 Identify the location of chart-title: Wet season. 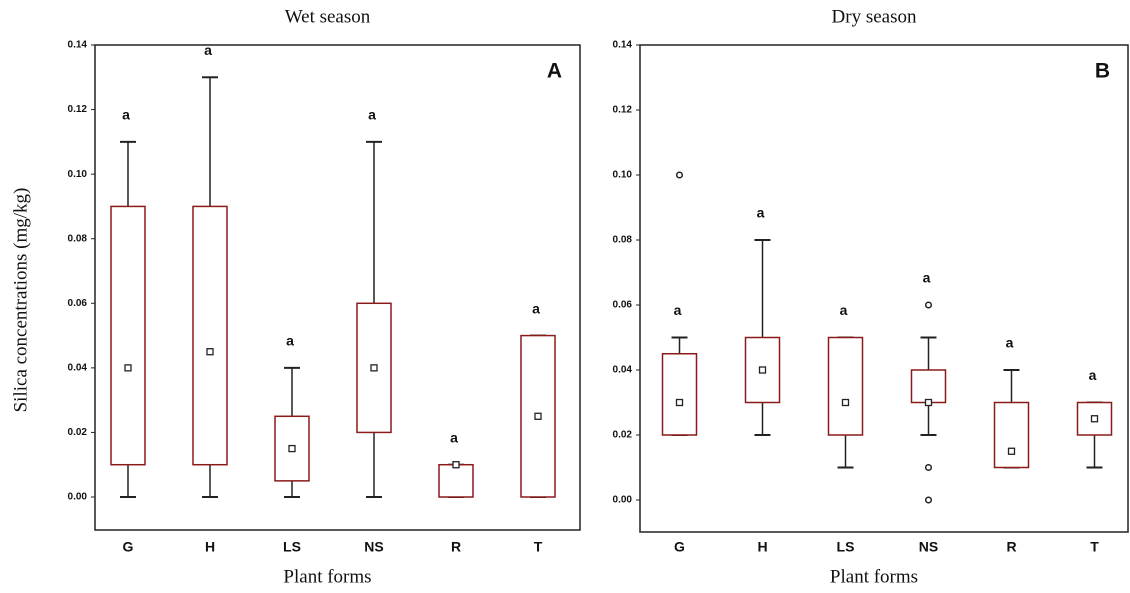
(328, 16).